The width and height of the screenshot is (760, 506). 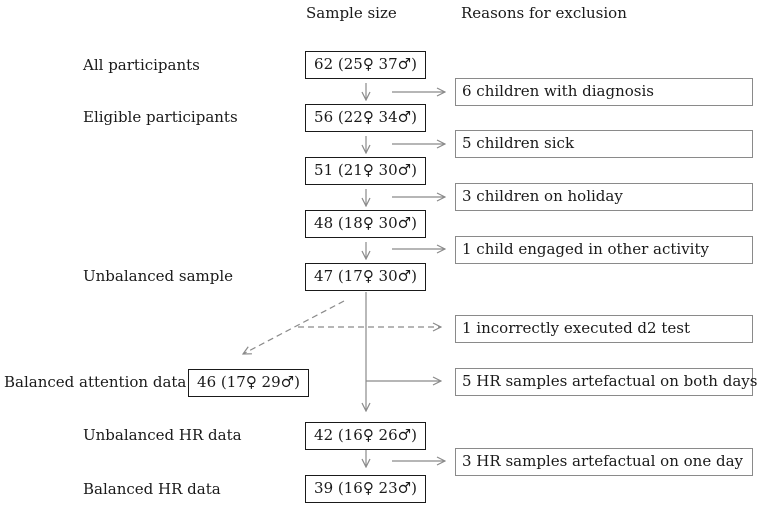 I want to click on reason-box-d2: 1 incorrectly executed d2 test, so click(x=604, y=329).